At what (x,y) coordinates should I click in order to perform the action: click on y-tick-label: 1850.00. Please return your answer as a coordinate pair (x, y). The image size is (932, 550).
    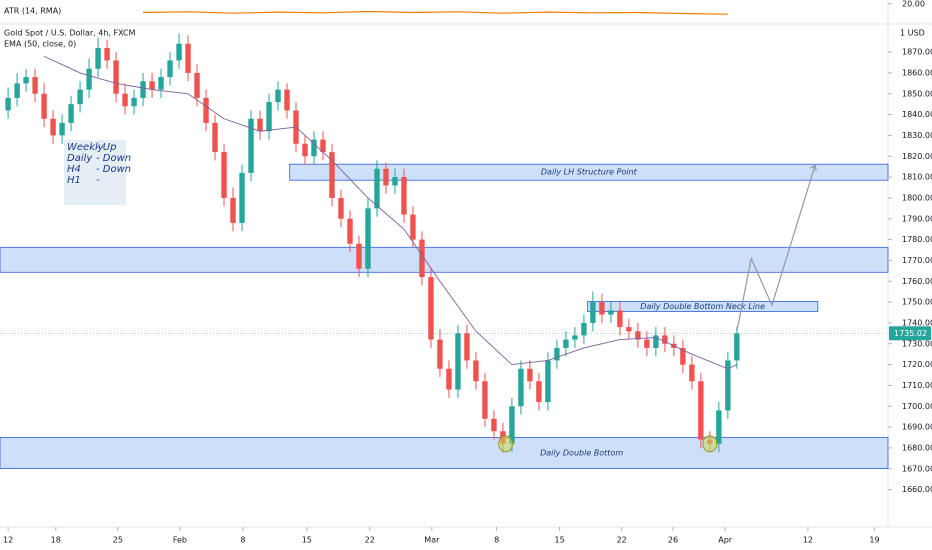
    Looking at the image, I should click on (917, 93).